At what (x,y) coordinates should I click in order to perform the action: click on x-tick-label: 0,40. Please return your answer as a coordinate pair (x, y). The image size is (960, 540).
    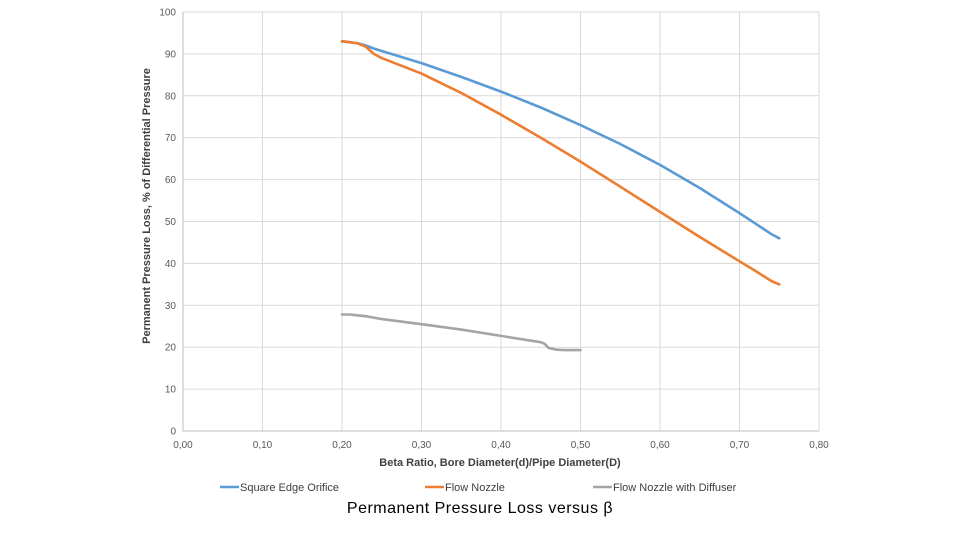
    Looking at the image, I should click on (501, 445).